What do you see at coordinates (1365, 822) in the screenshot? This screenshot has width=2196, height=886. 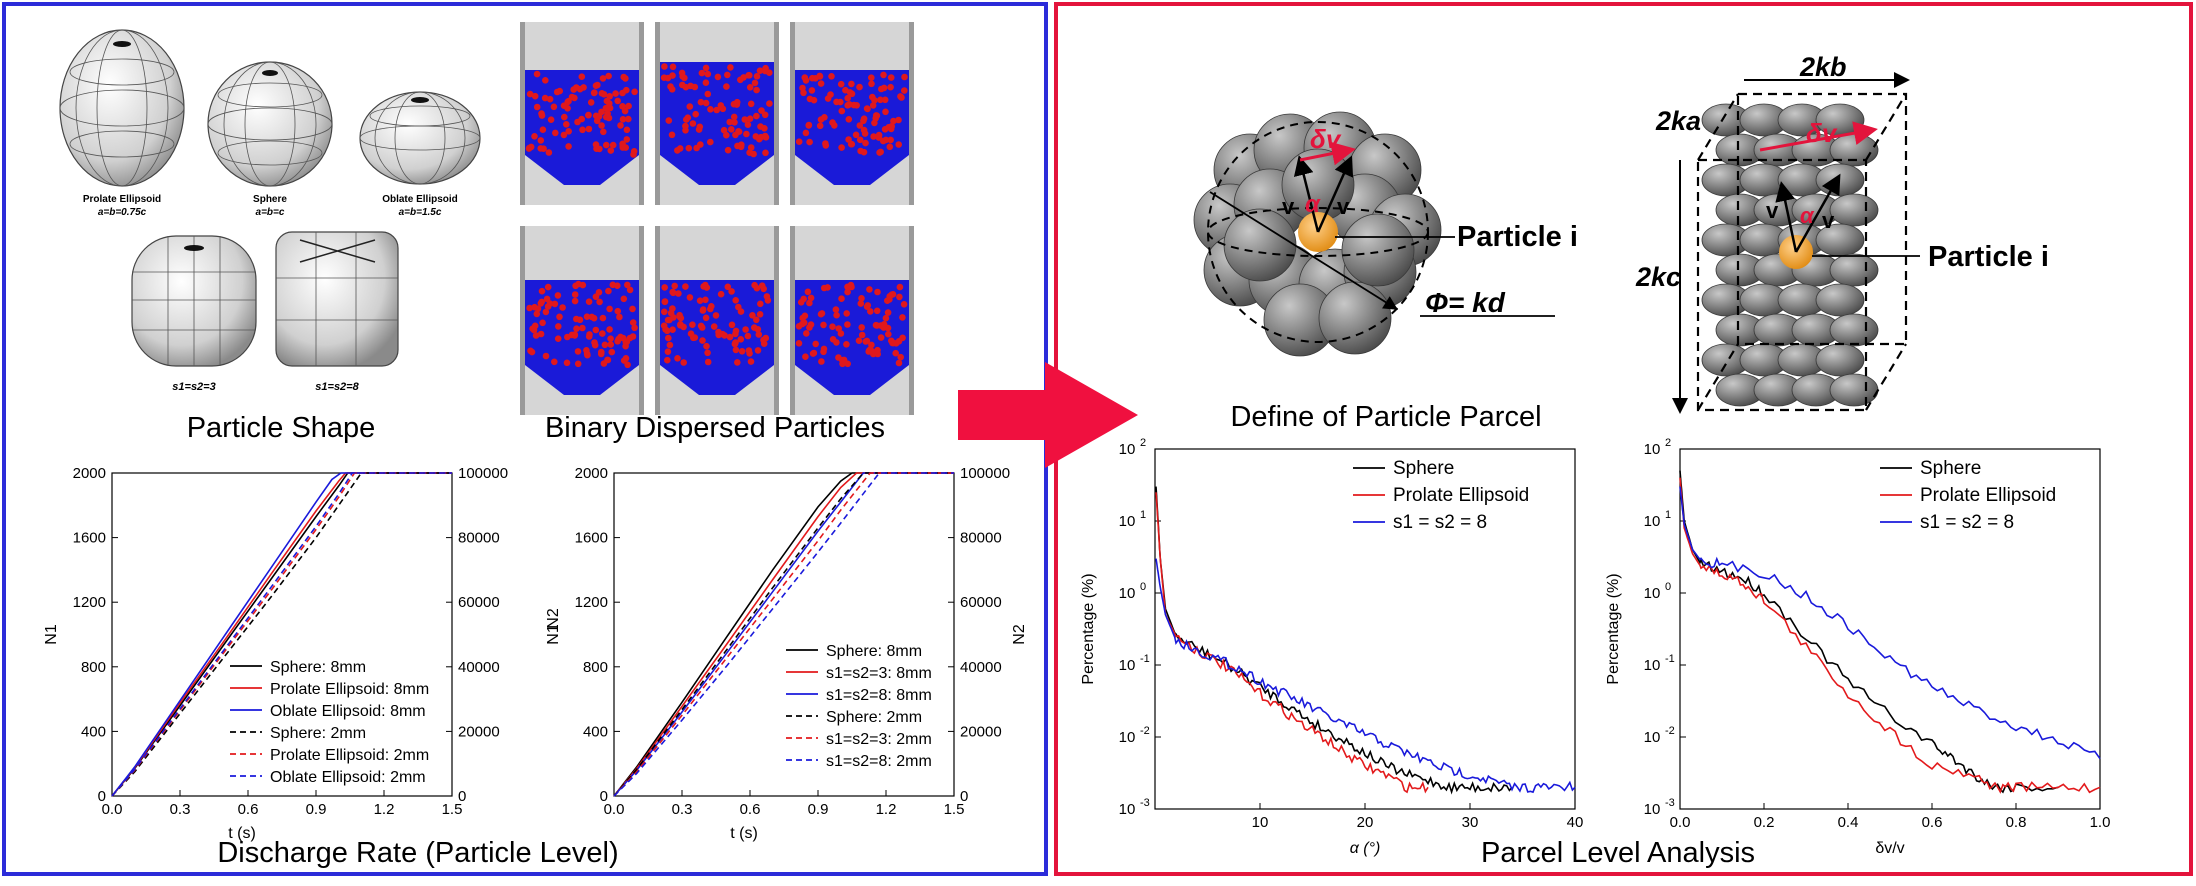 I see `x-tick-label: 20` at bounding box center [1365, 822].